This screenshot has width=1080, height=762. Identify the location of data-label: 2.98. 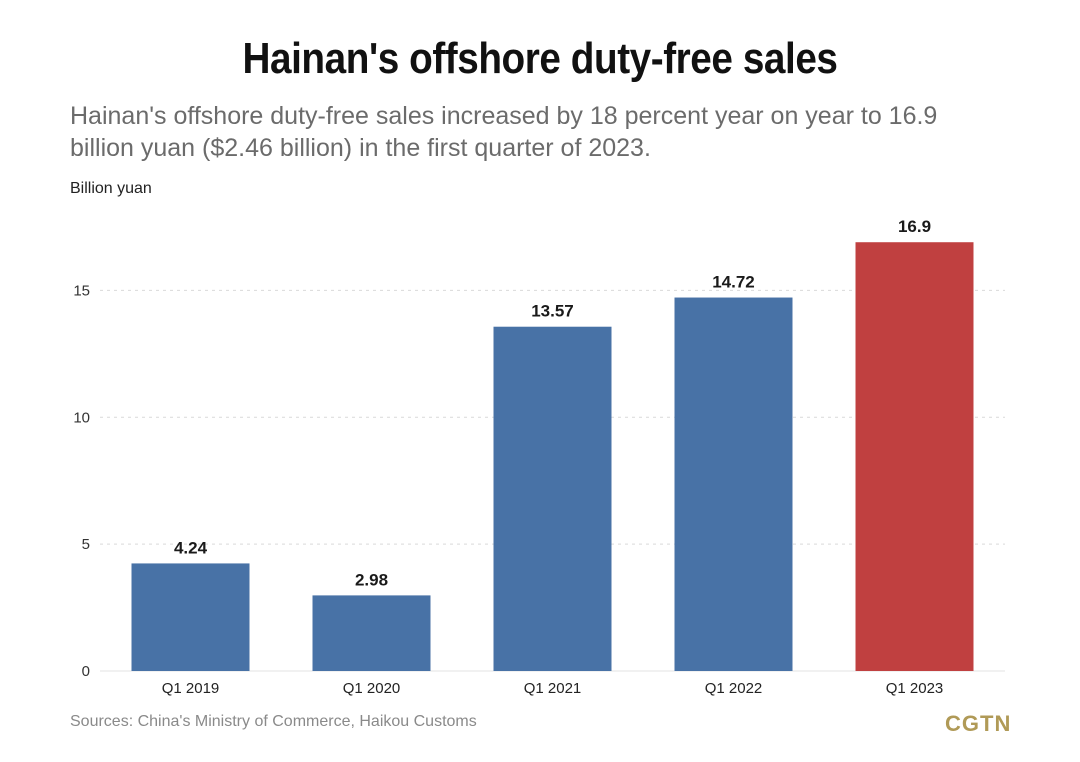
(371, 579).